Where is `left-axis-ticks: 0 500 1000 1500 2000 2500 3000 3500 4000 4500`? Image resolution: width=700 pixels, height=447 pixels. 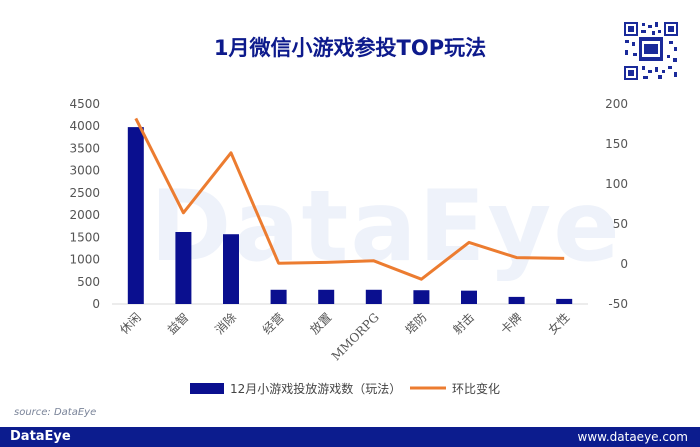
left-axis-ticks: 0 500 1000 1500 2000 2500 3000 3500 4000 4500 is located at coordinates (84, 204).